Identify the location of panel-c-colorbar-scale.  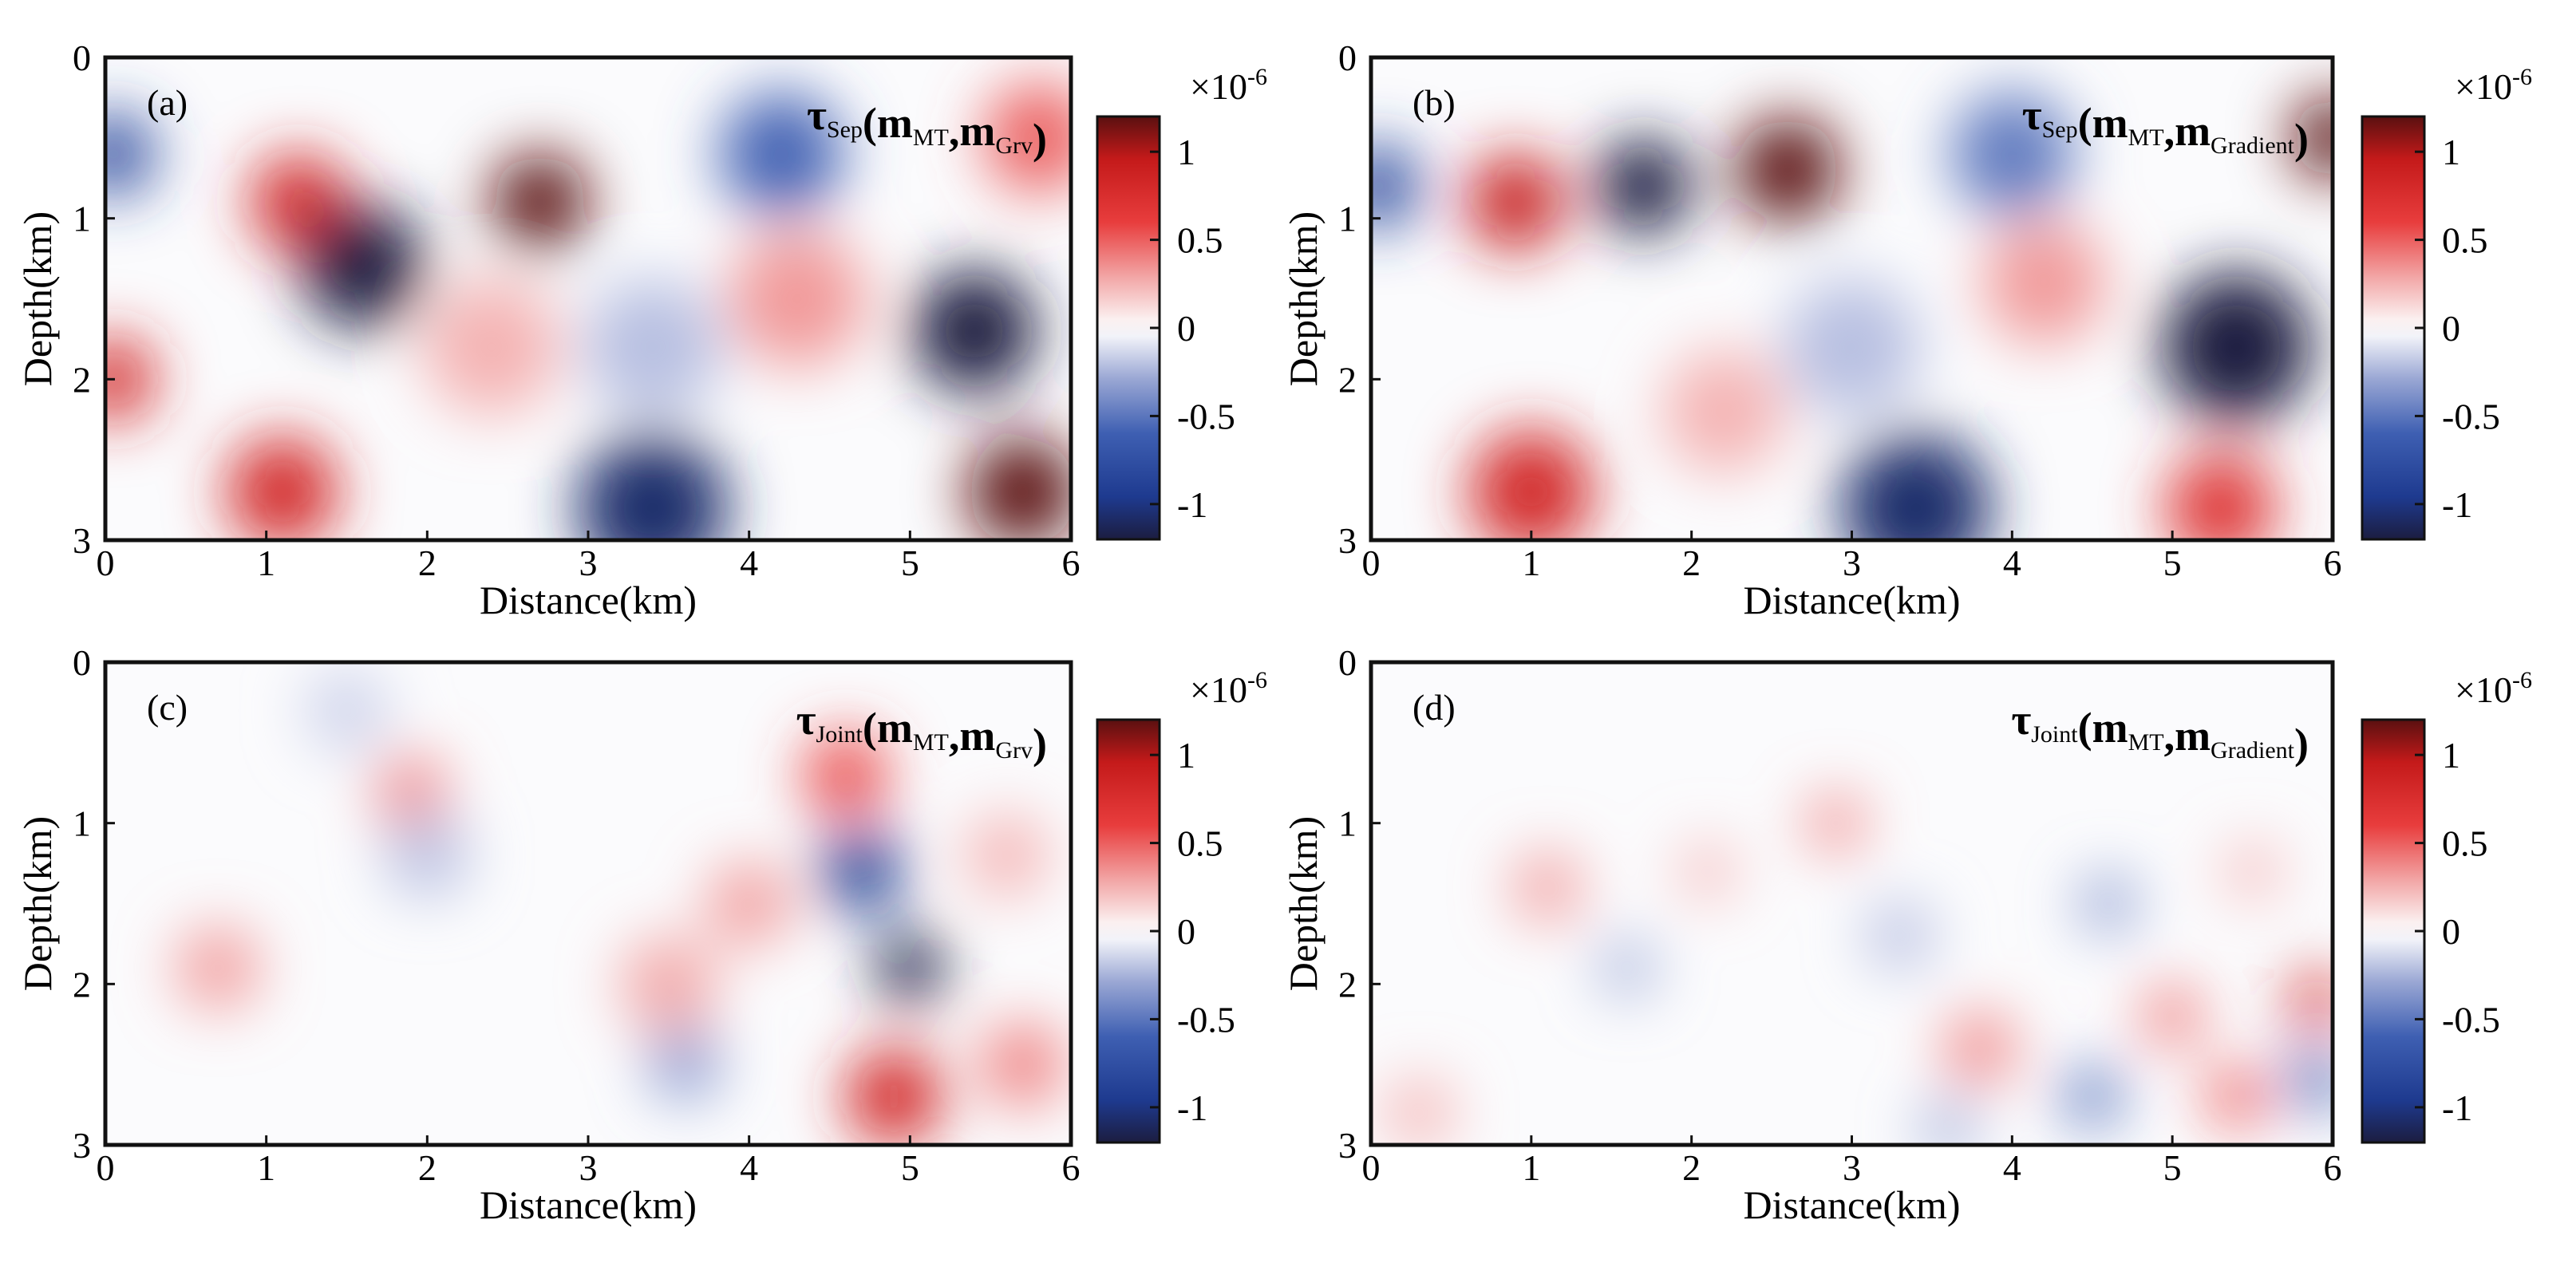
(1128, 931).